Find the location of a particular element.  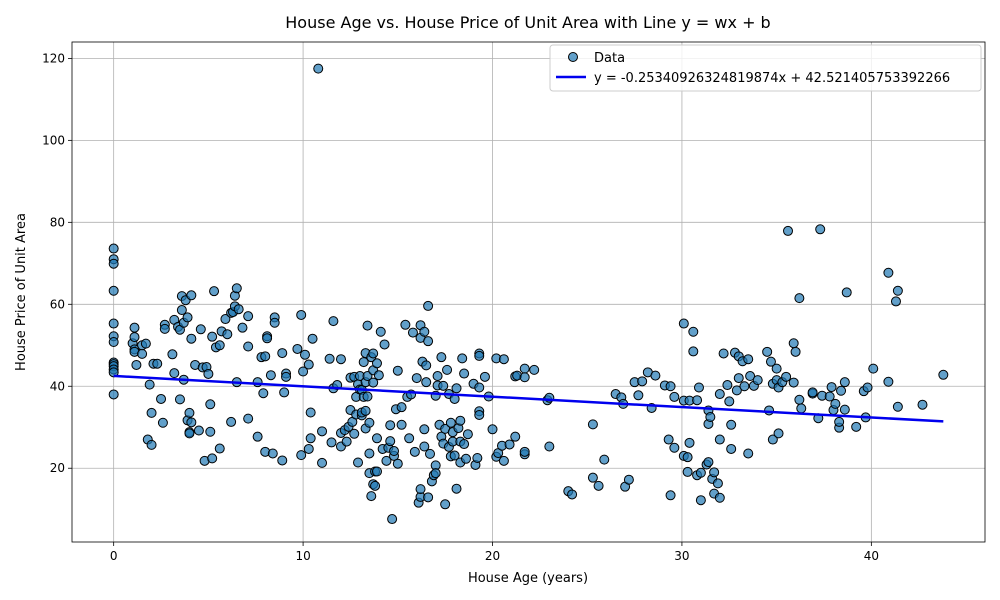

y-tick-label: 80 is located at coordinates (57, 222).